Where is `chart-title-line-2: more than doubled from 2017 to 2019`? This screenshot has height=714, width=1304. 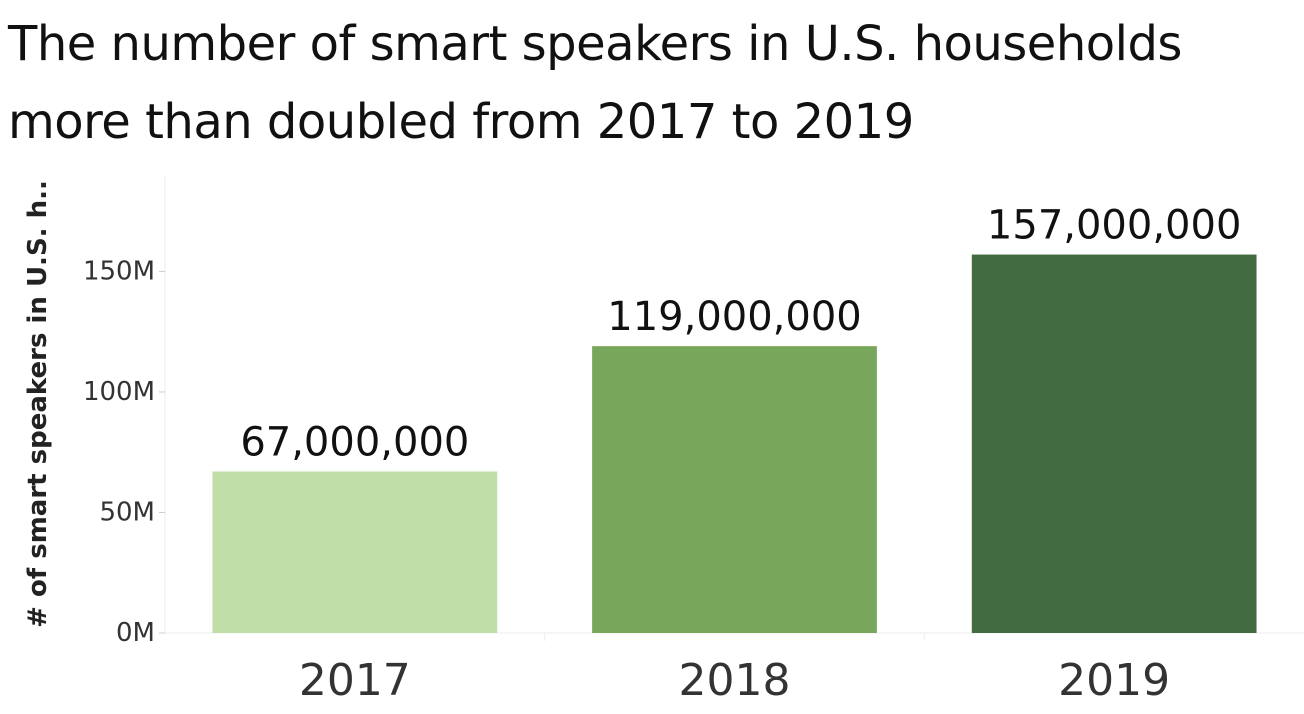
chart-title-line-2: more than doubled from 2017 to 2019 is located at coordinates (461, 122).